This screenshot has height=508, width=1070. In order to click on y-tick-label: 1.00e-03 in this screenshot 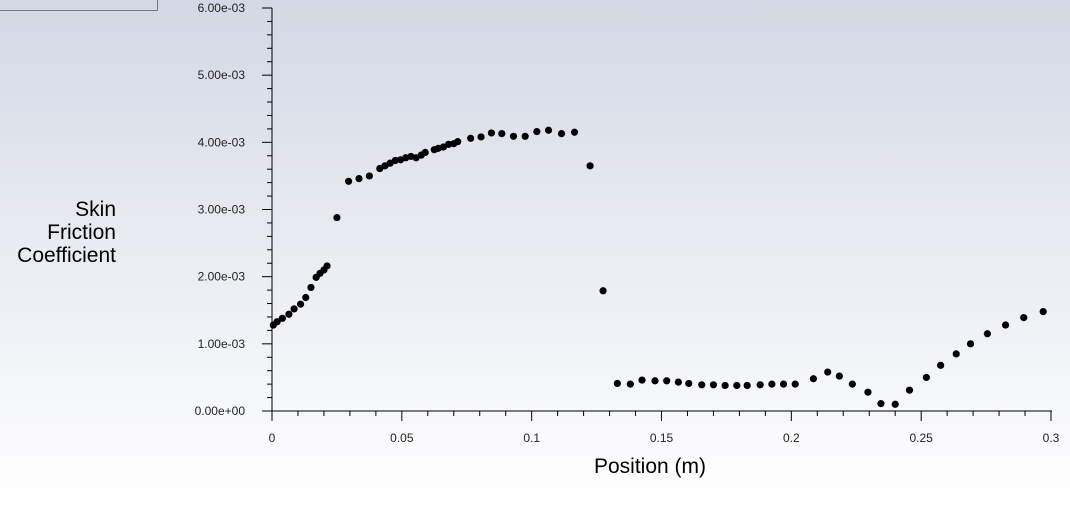, I will do `click(222, 344)`.